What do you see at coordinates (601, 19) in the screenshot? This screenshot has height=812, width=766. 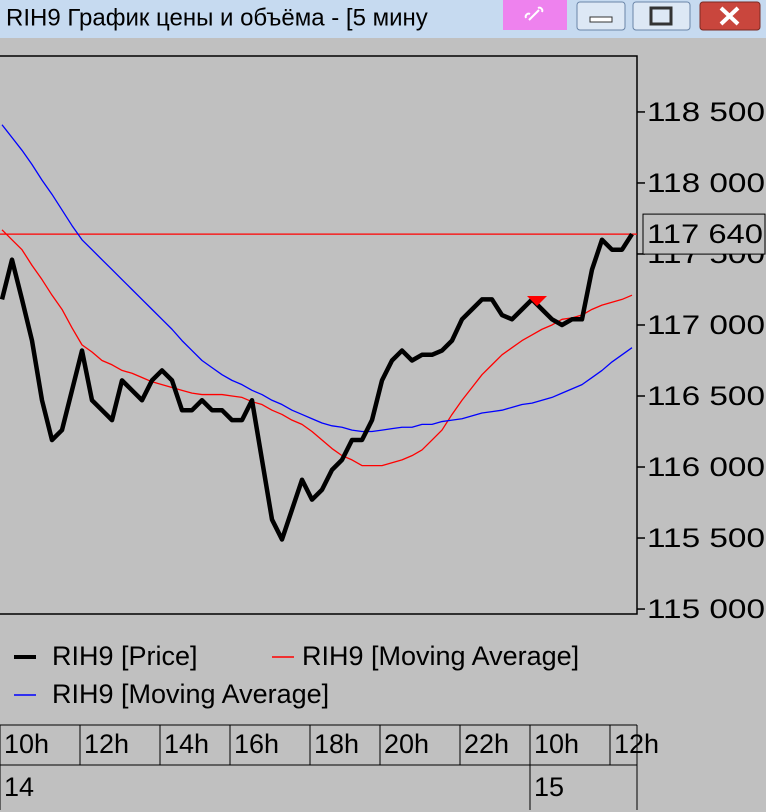 I see `minimize-icon` at bounding box center [601, 19].